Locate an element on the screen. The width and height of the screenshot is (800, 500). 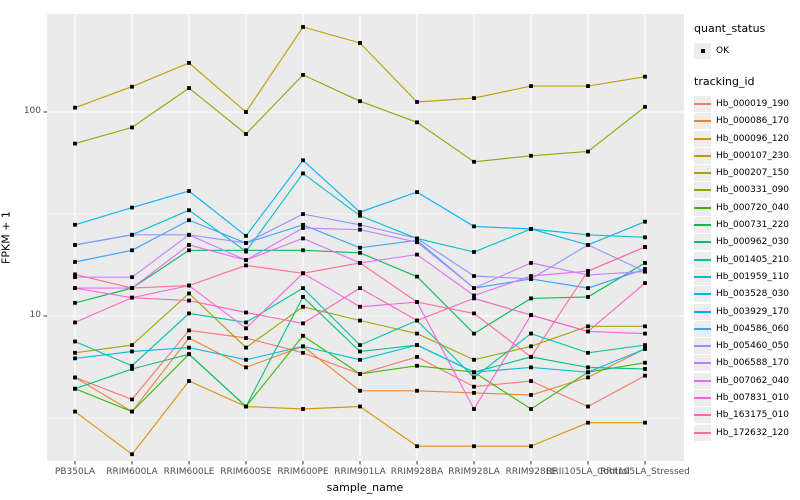
legend-item-Hb_000107_230: Hb_000107_230 is located at coordinates (746, 155).